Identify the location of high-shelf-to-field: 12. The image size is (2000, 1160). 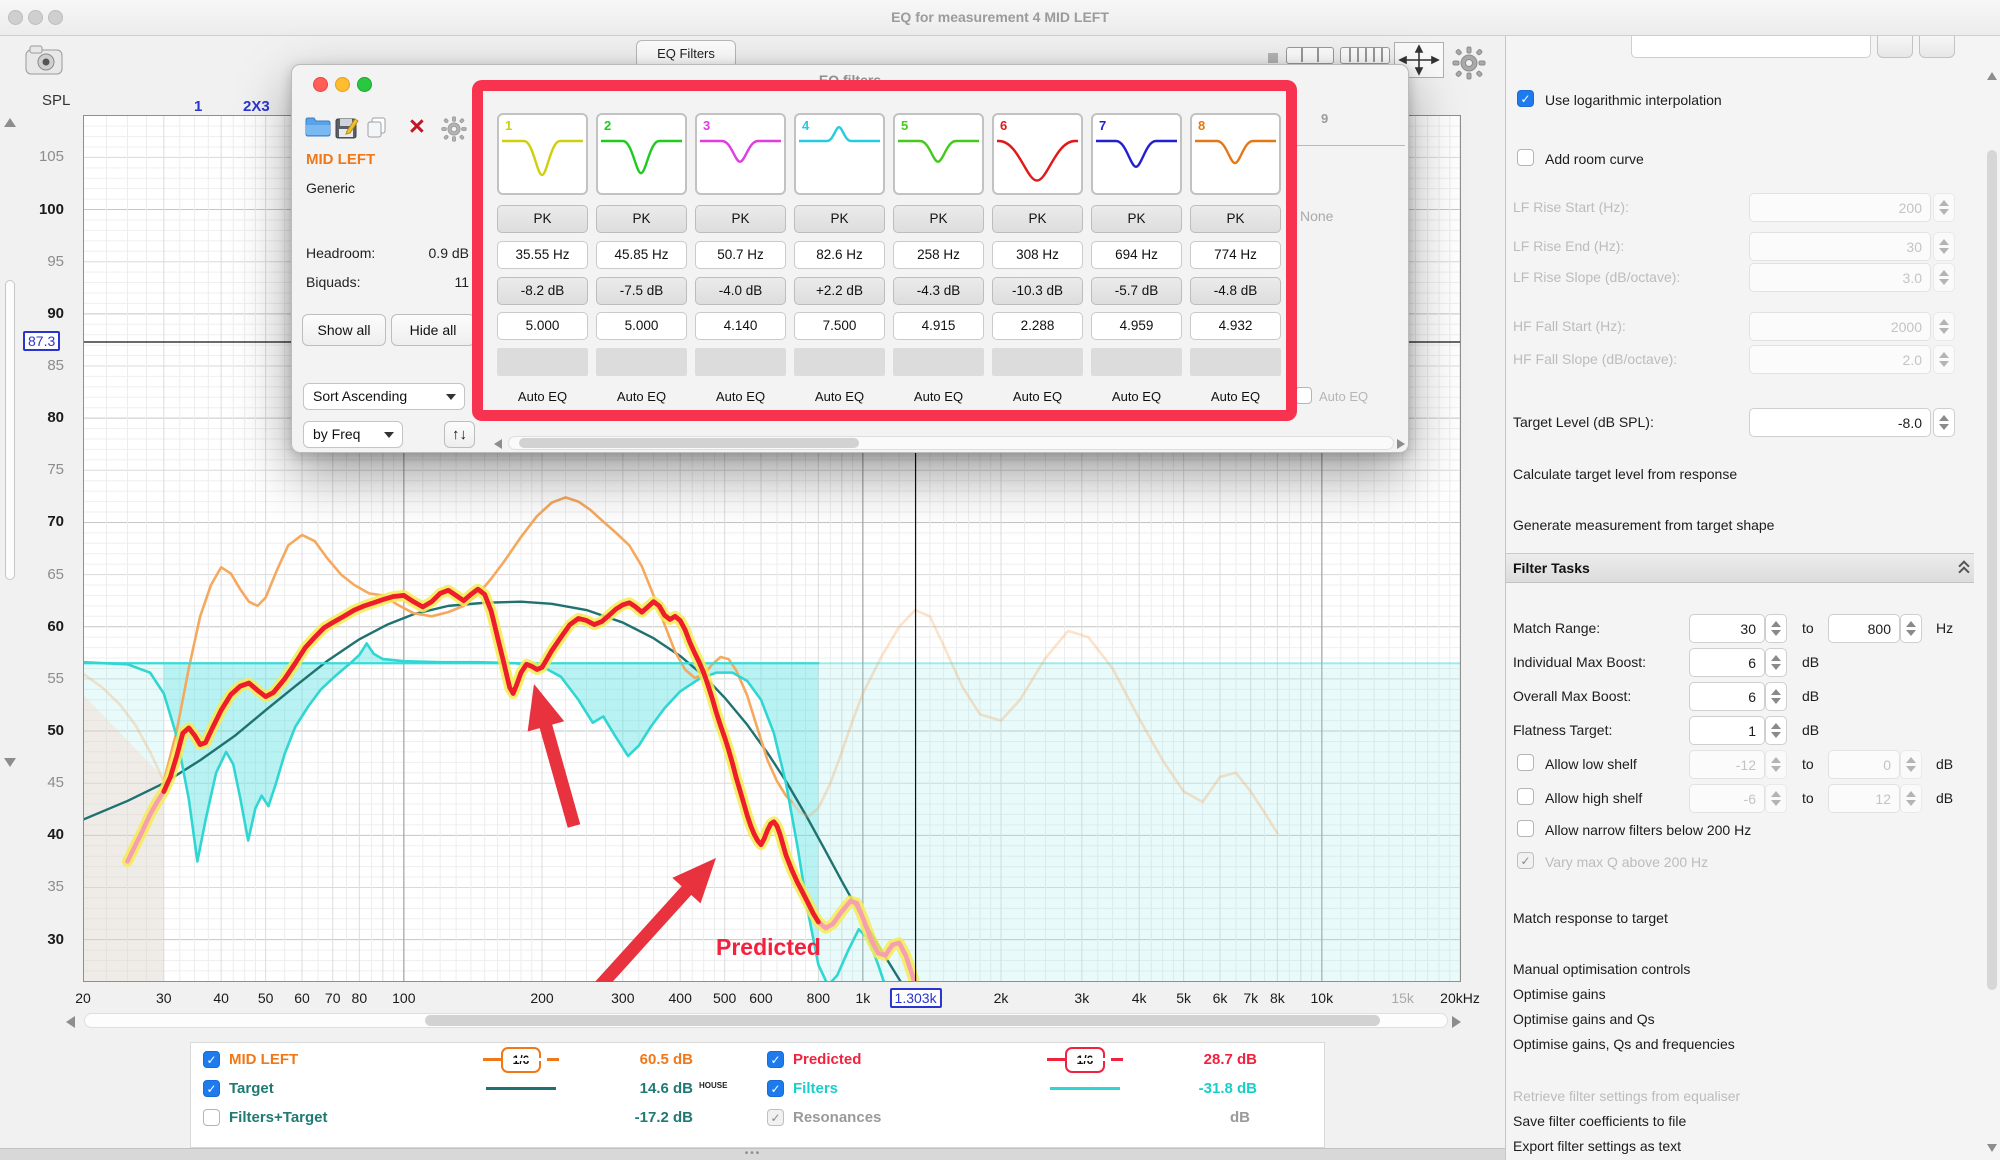
(1864, 798).